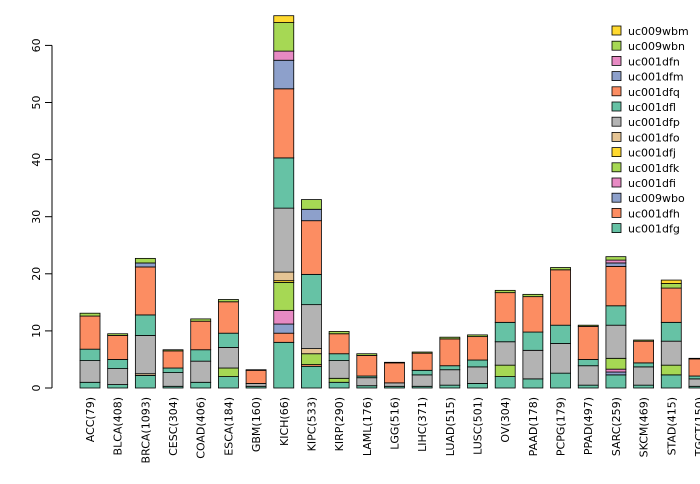  I want to click on legend-label: uc001dfp, so click(654, 122).